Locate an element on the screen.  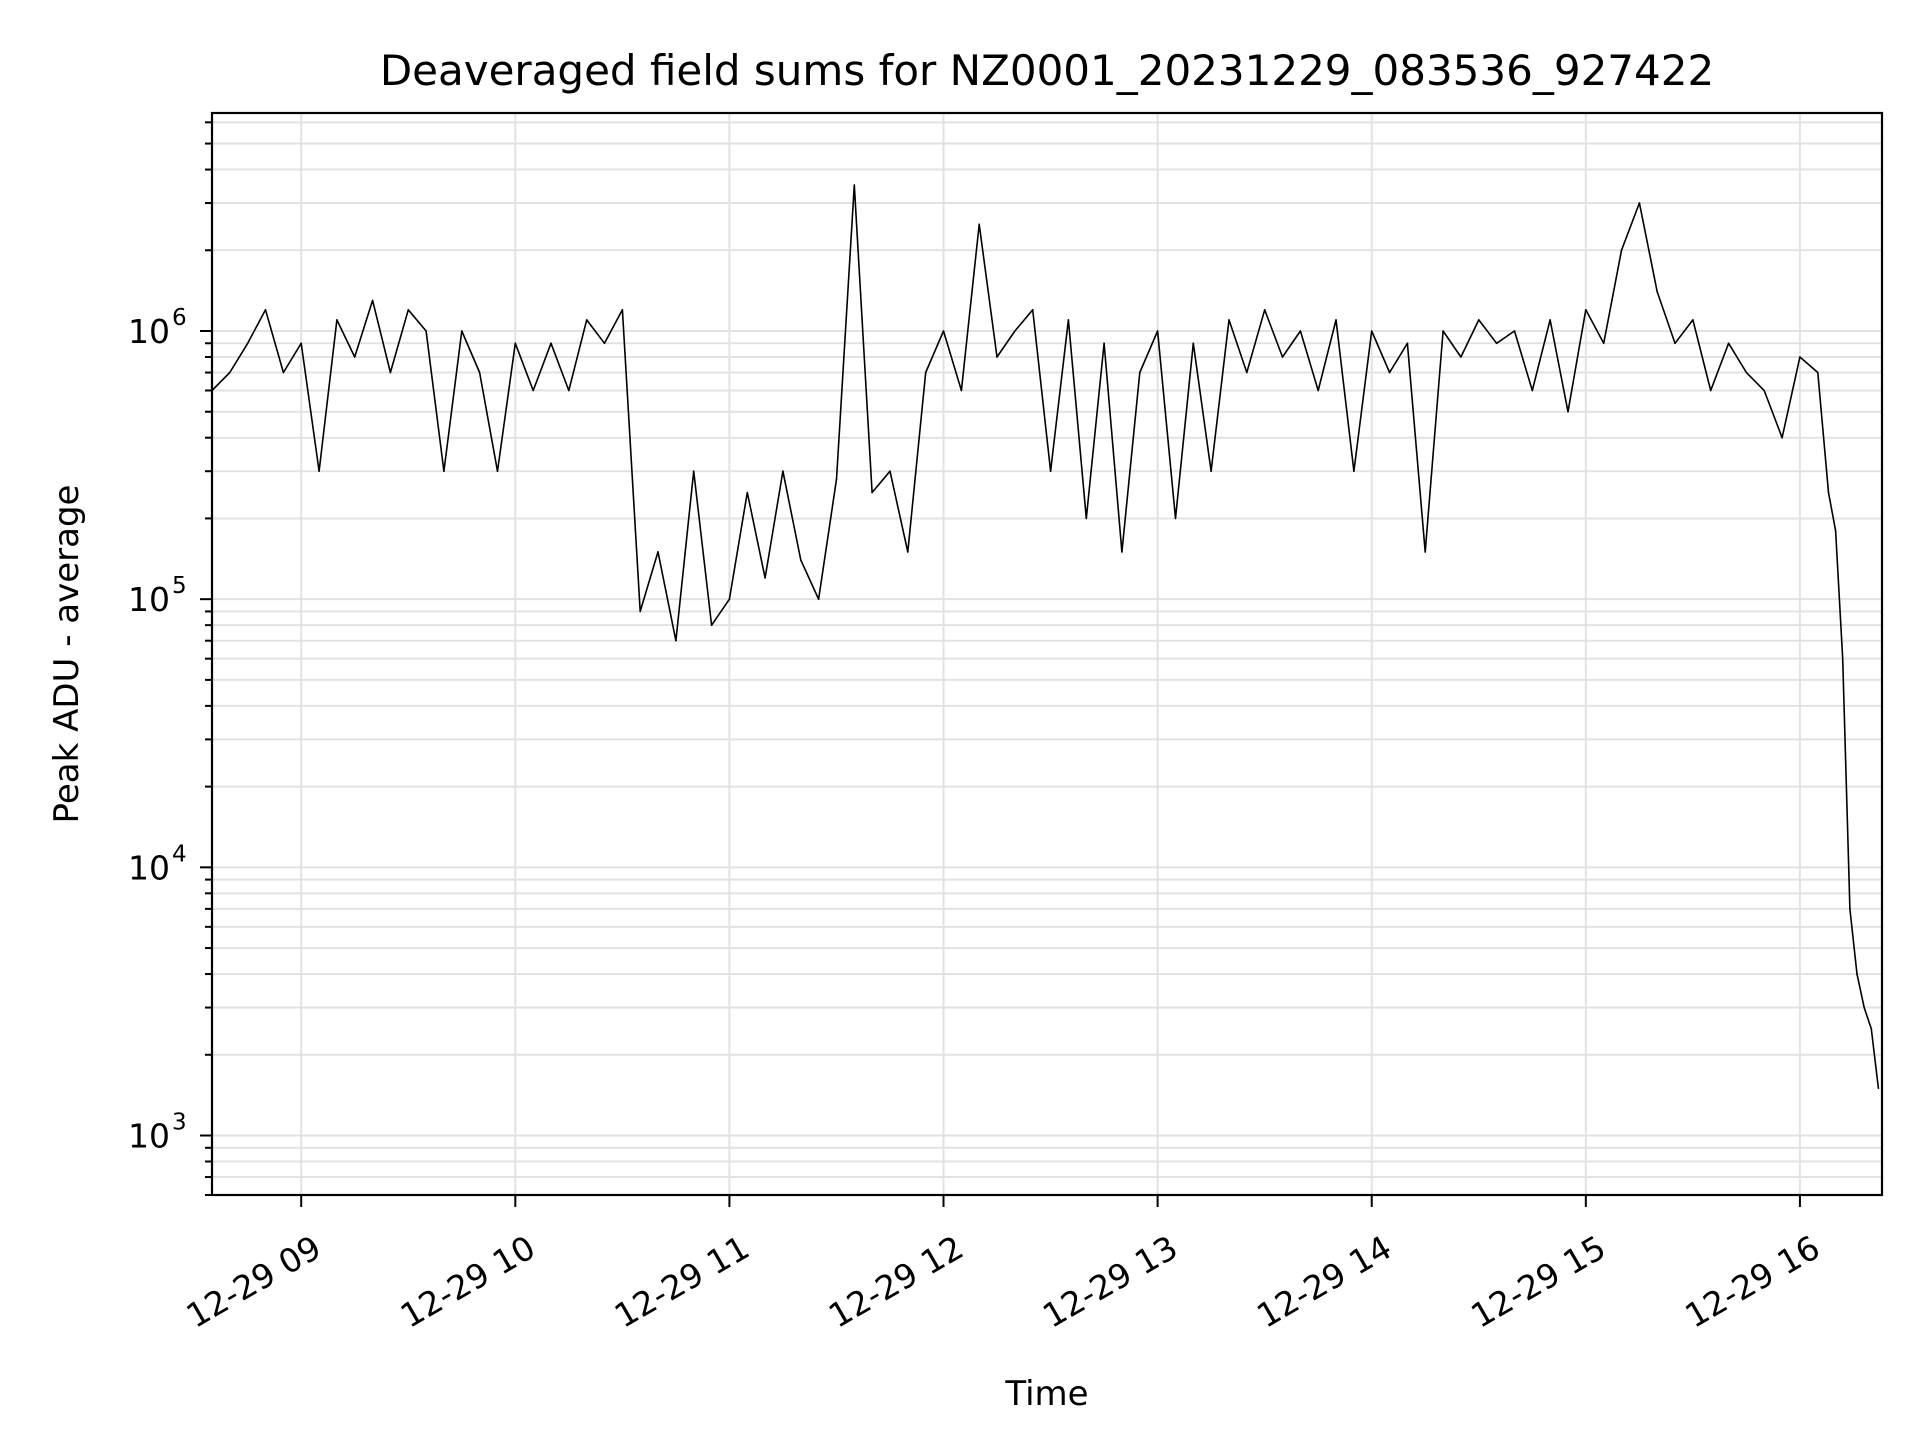
y-tick-exponent: 3 is located at coordinates (179, 1123).